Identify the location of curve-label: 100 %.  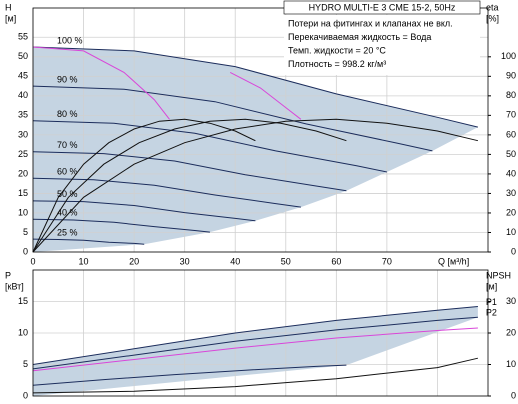
(70, 40).